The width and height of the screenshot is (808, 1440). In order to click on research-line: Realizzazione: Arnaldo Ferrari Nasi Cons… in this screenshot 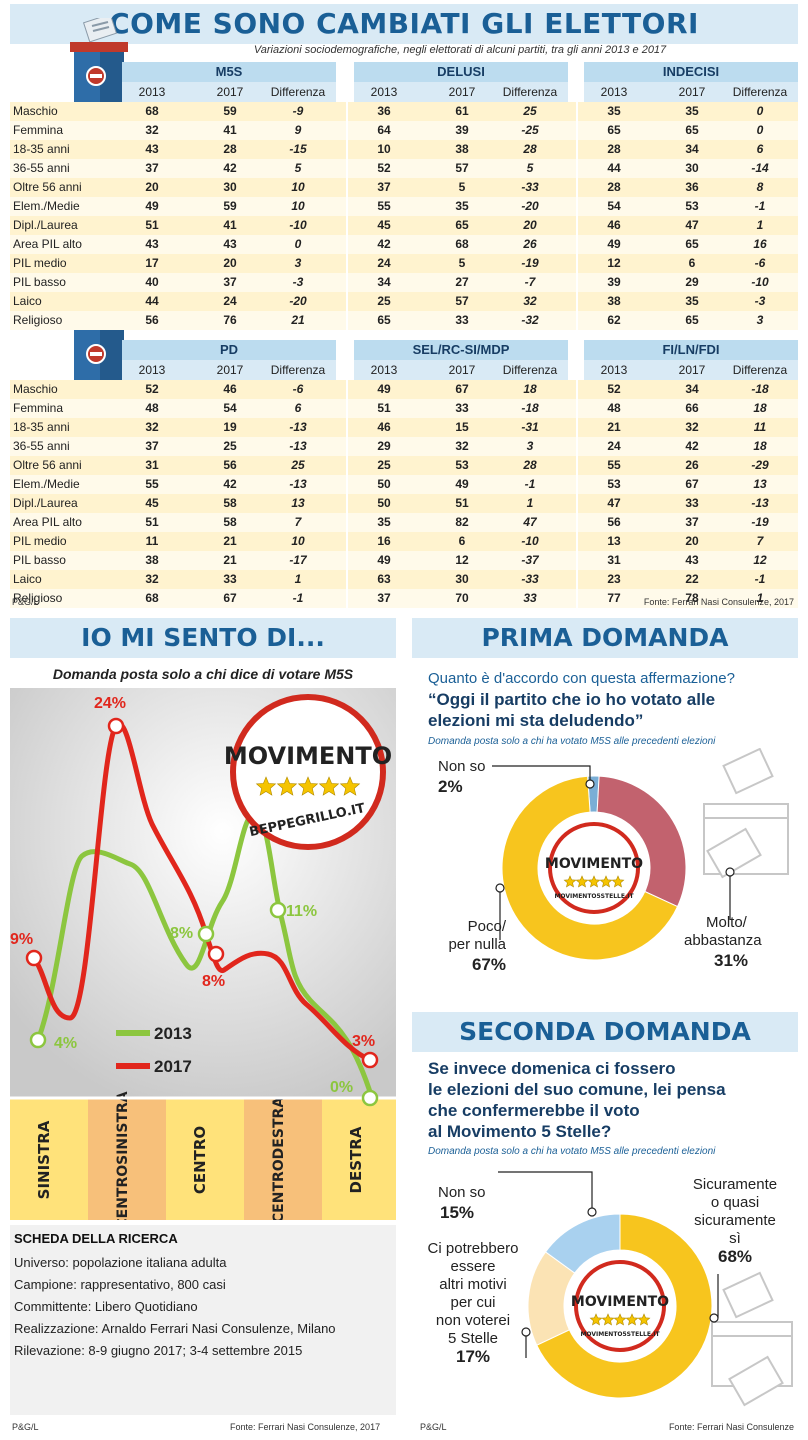, I will do `click(175, 1328)`.